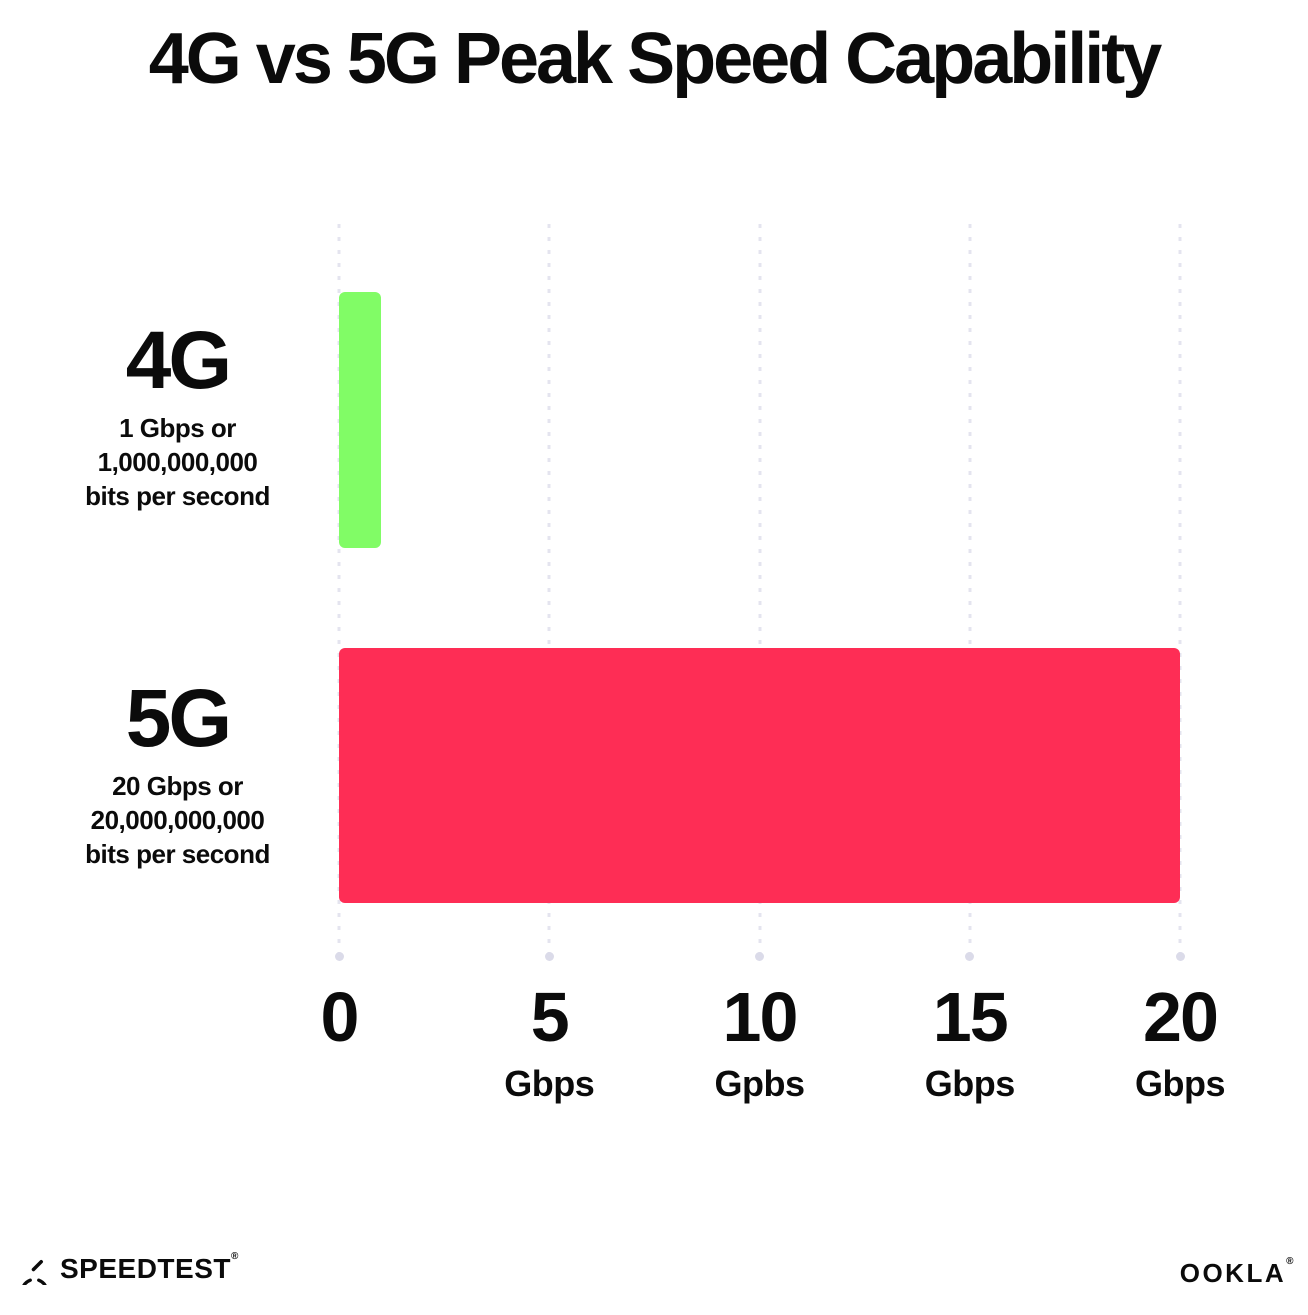 The height and width of the screenshot is (1315, 1308). I want to click on category-sublabel-5g-line2: 20,000,000,000, so click(177, 819).